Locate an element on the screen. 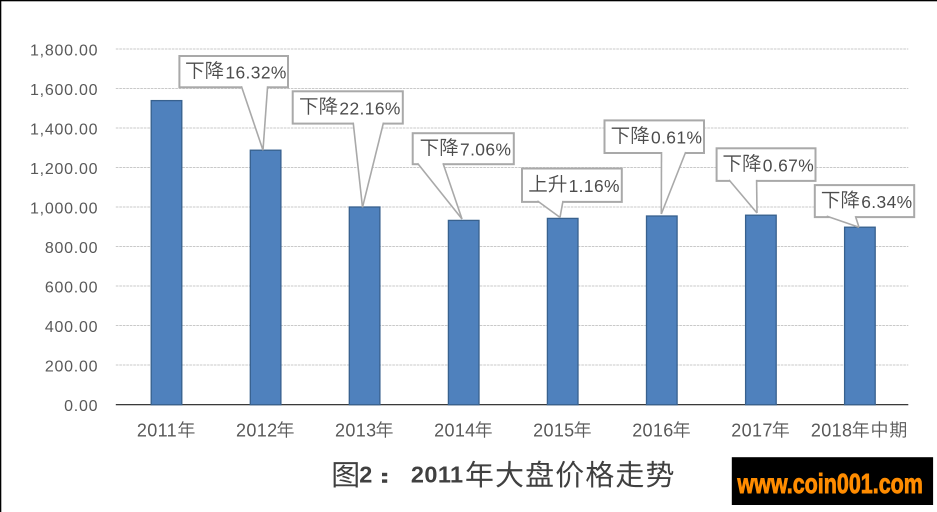 The image size is (937, 512). svg-text: 2016 is located at coordinates (652, 430).